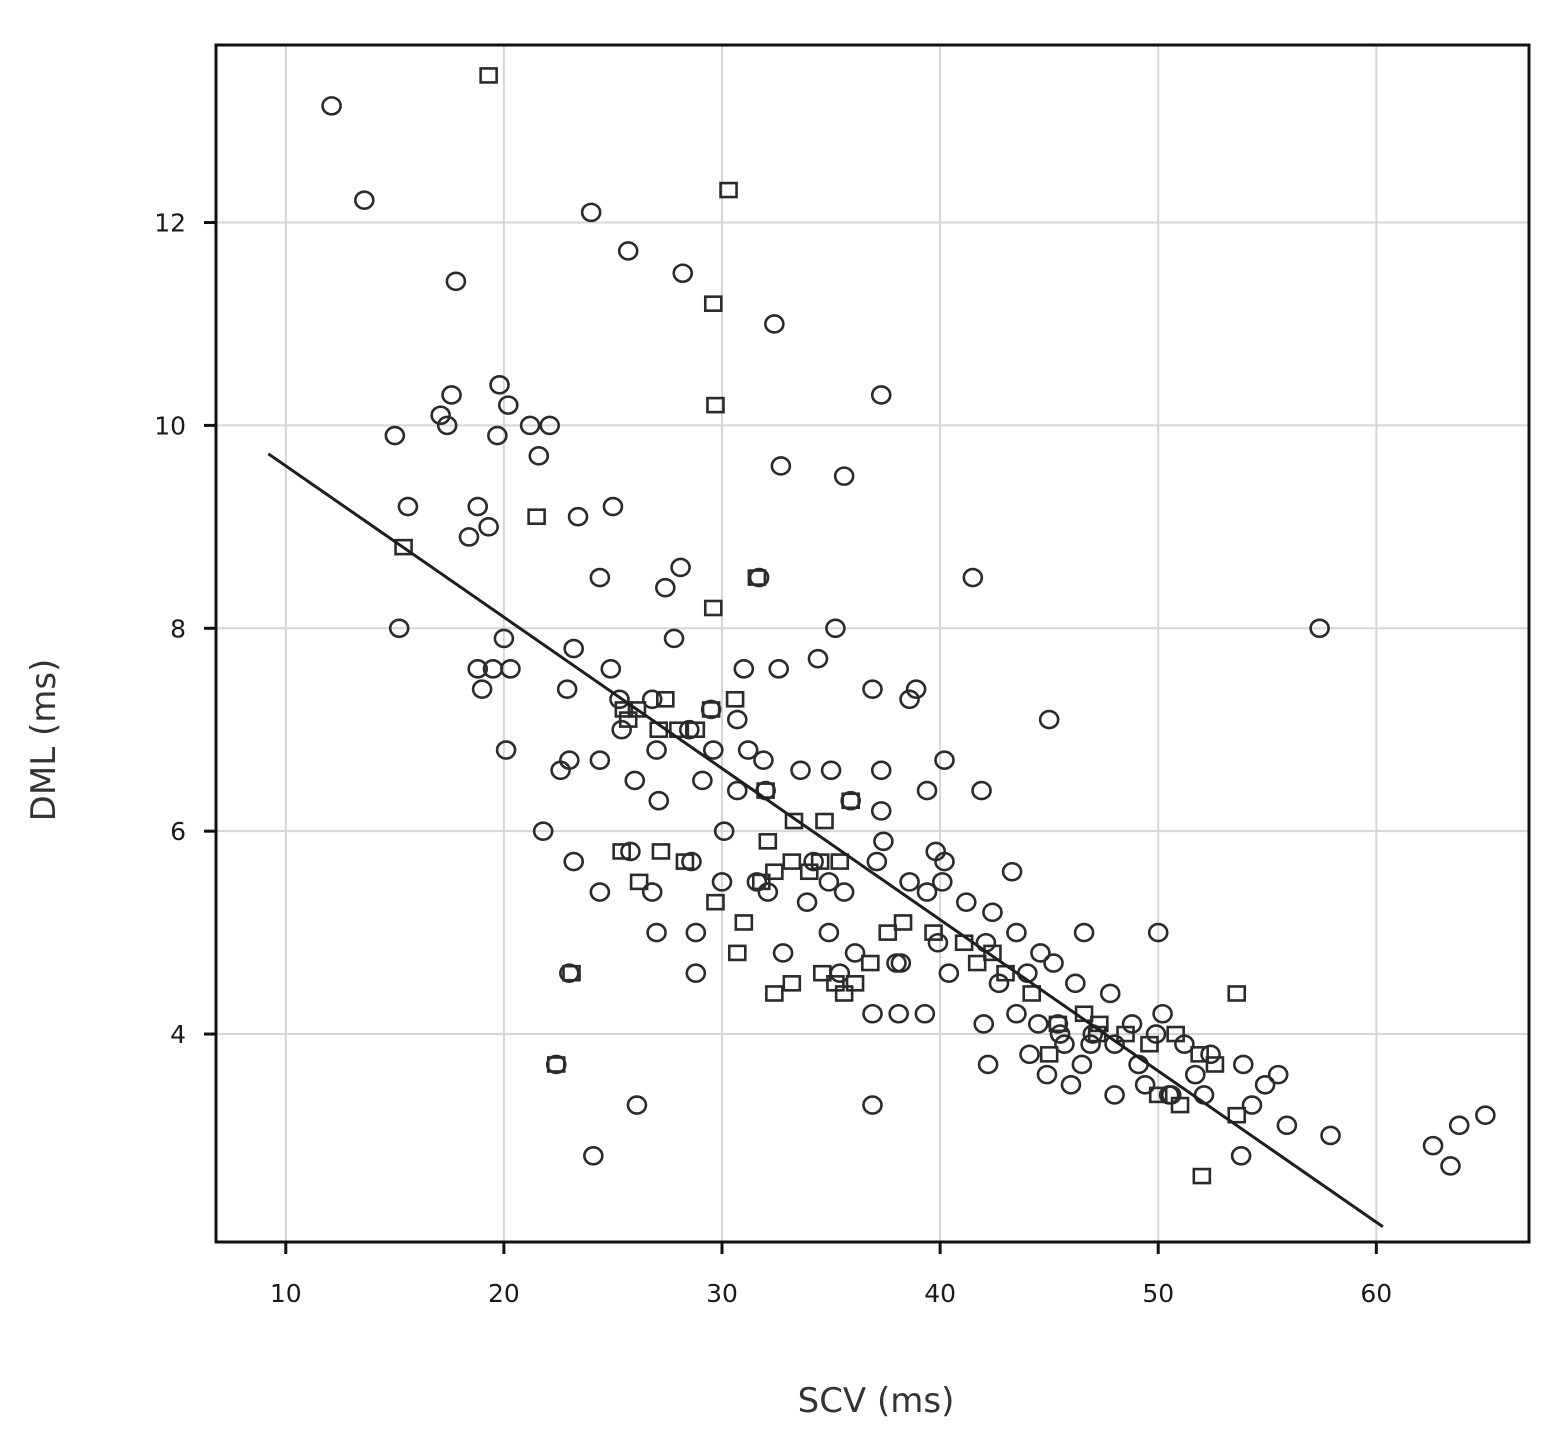 The height and width of the screenshot is (1440, 1564). I want to click on y-tick-label: 12, so click(170, 223).